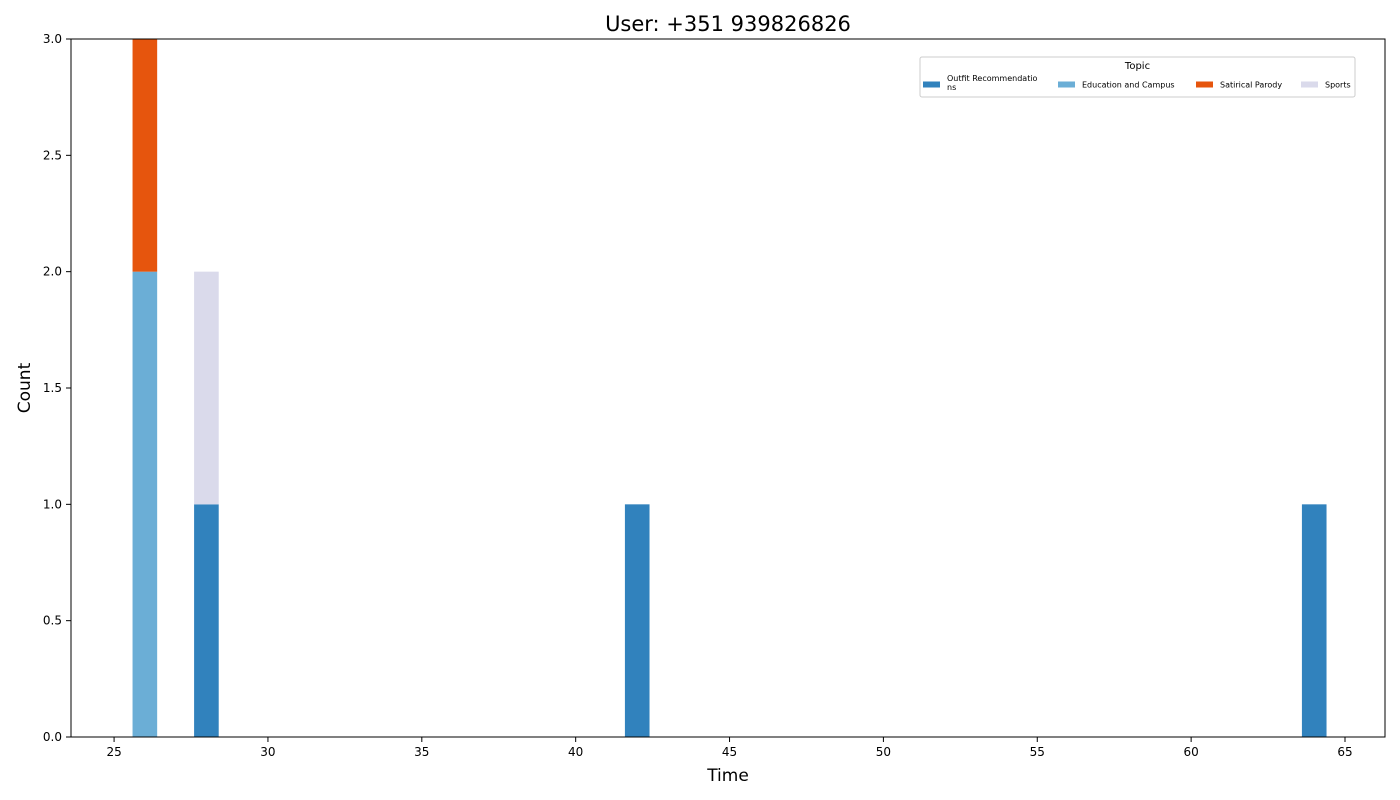  Describe the element at coordinates (729, 752) in the screenshot. I see `x-tick-label-4: 45` at that location.